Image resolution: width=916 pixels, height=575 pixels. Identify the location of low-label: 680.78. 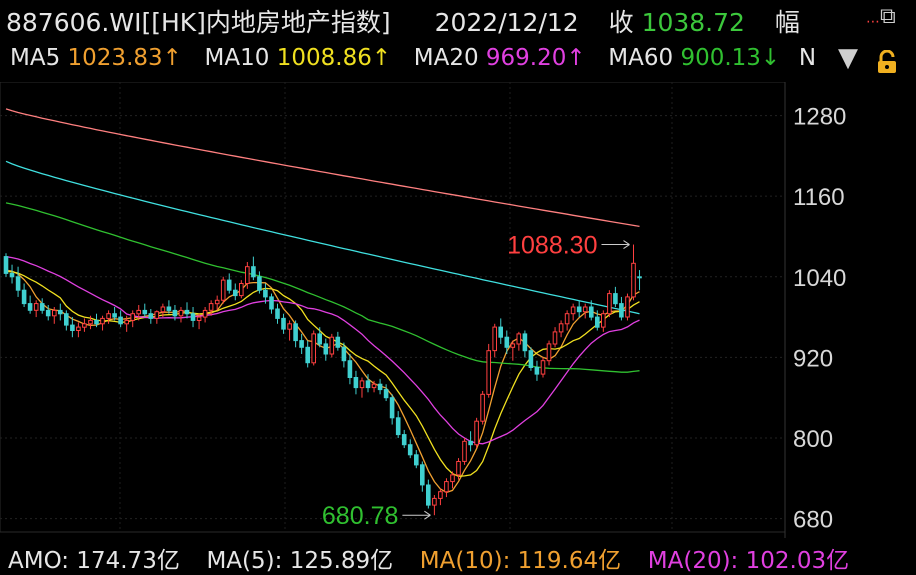
(360, 516).